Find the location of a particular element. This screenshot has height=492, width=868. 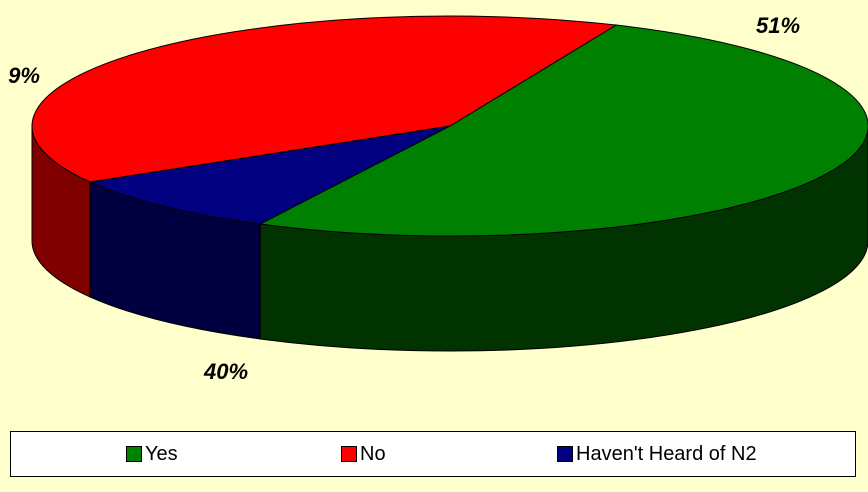

pie-slice-haven-t-heard-of-n2 is located at coordinates (269, 175).